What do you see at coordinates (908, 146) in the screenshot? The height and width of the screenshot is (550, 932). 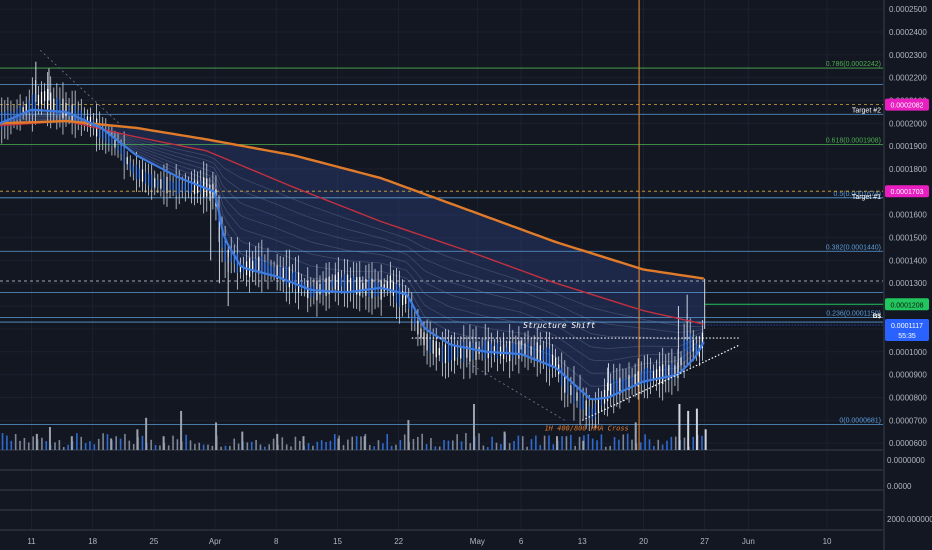 I see `y-tick-label: 0.0001900` at bounding box center [908, 146].